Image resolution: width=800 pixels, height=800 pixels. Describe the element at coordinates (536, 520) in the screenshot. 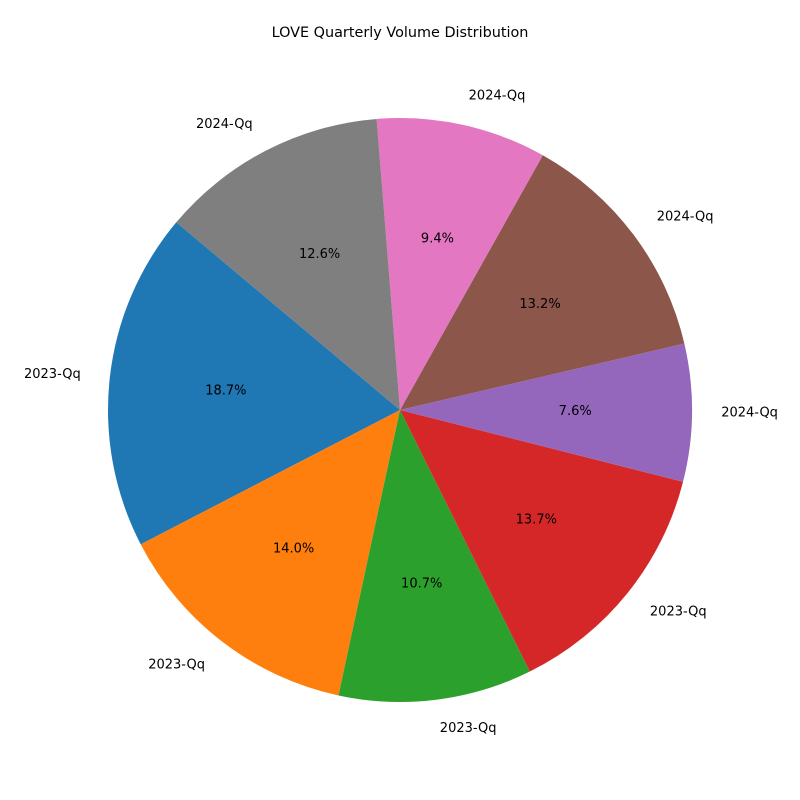

I see `pie-slice-percent-label: 13.7%` at that location.